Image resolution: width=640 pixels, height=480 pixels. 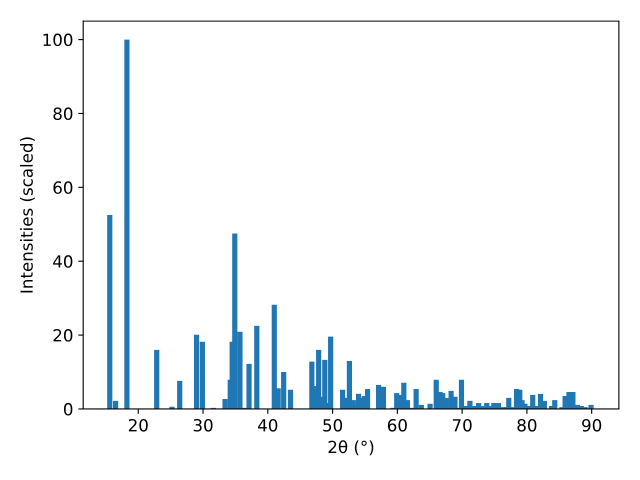 What do you see at coordinates (332, 425) in the screenshot?
I see `x-tick-label: 50` at bounding box center [332, 425].